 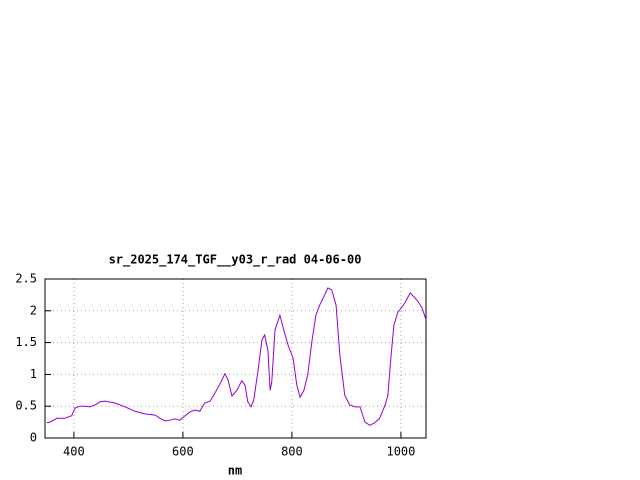 What do you see at coordinates (33, 310) in the screenshot?
I see `y-tick-label: 2` at bounding box center [33, 310].